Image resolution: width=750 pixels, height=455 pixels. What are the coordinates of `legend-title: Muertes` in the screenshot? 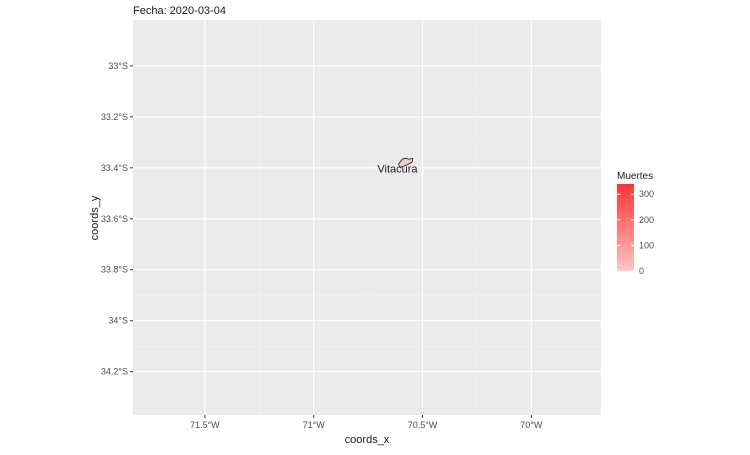 It's located at (635, 176).